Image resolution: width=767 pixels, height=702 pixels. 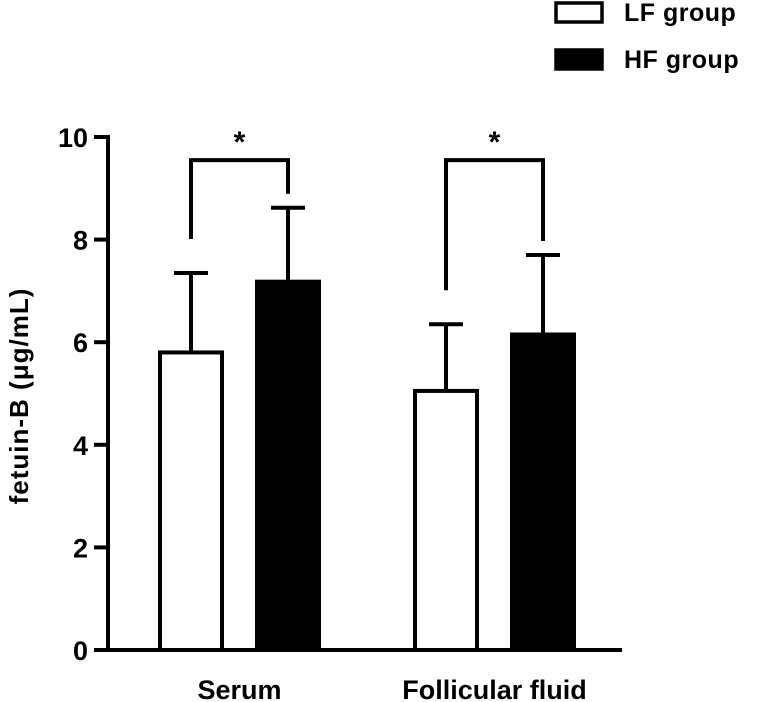 What do you see at coordinates (494, 688) in the screenshot?
I see `x-category-label: Follicular fluid` at bounding box center [494, 688].